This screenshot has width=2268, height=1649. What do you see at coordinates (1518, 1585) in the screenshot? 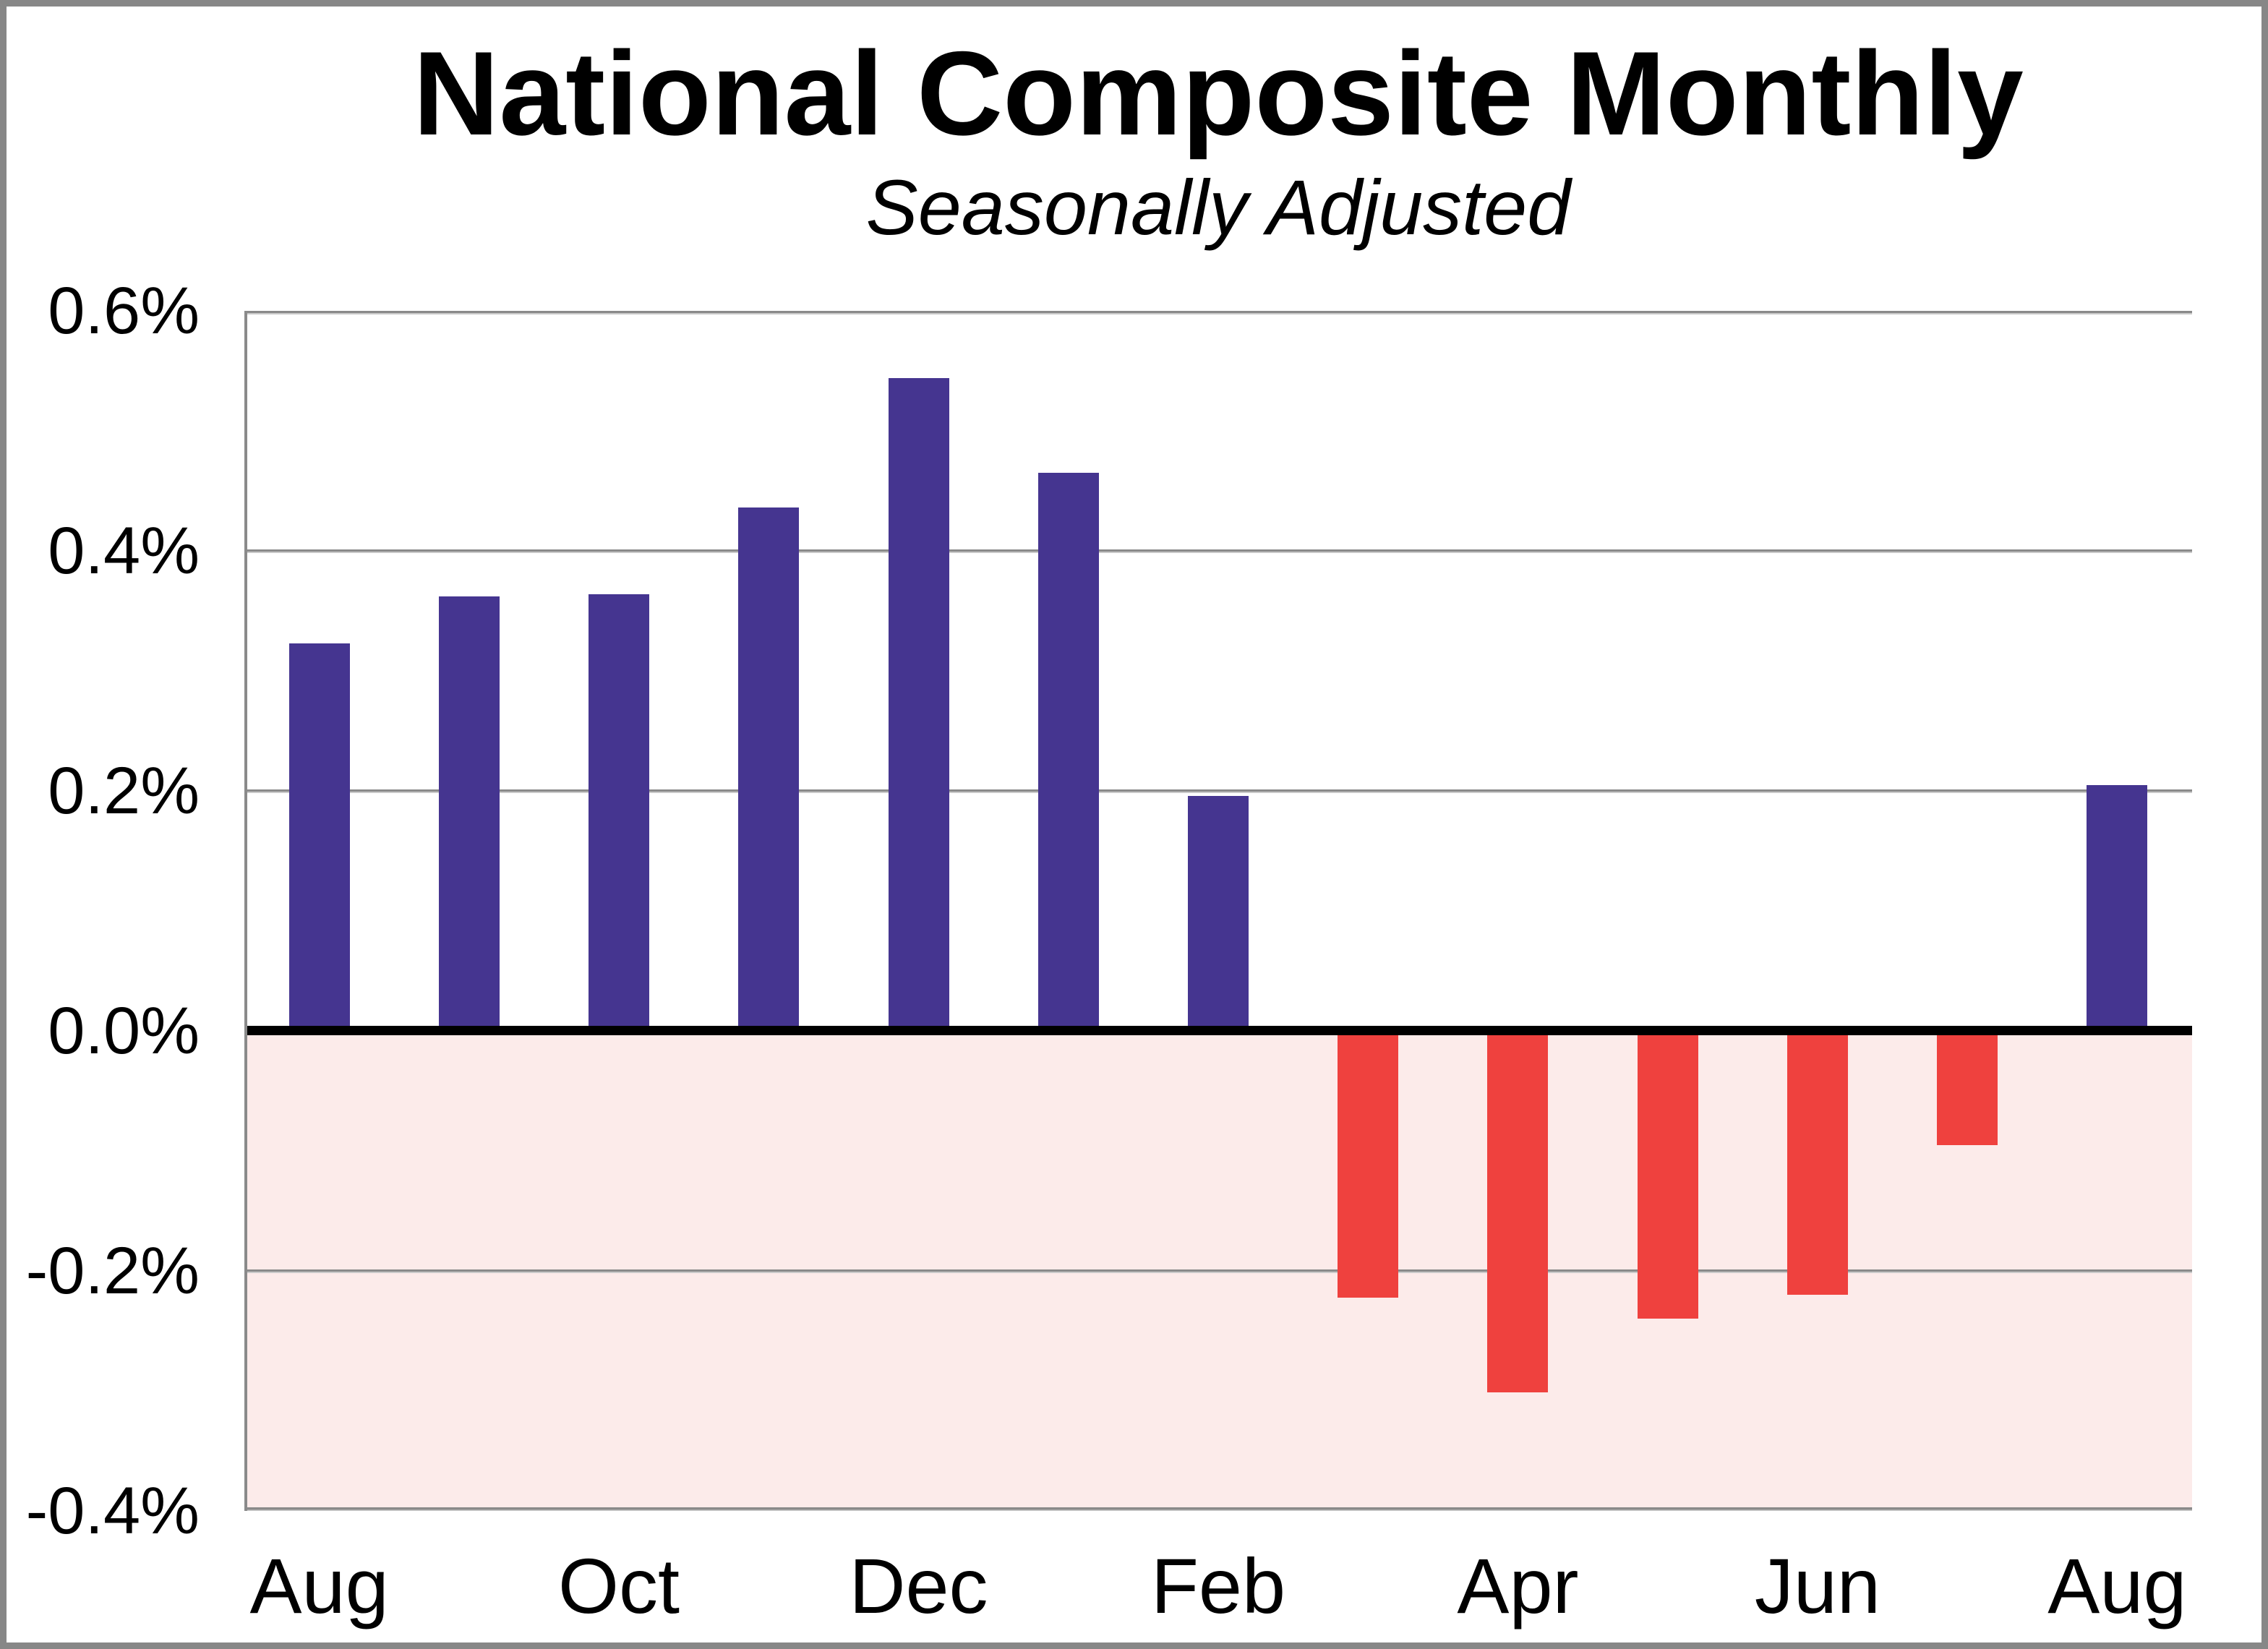
I see `x-axis-label-apr-4: Apr` at bounding box center [1518, 1585].